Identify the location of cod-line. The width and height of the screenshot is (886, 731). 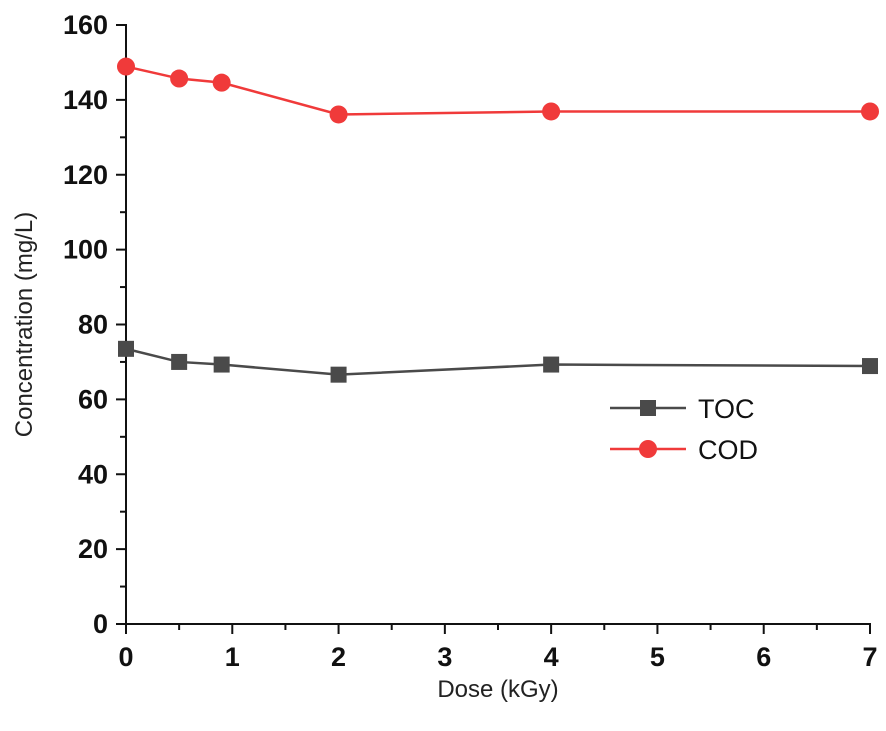
(497, 90).